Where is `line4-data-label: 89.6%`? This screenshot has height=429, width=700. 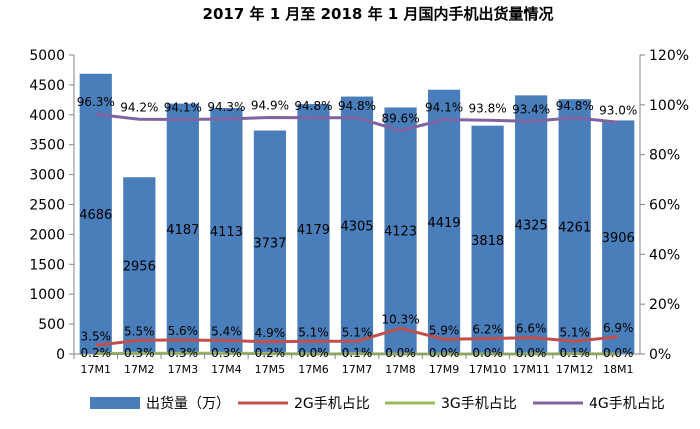
line4-data-label: 89.6% is located at coordinates (400, 119).